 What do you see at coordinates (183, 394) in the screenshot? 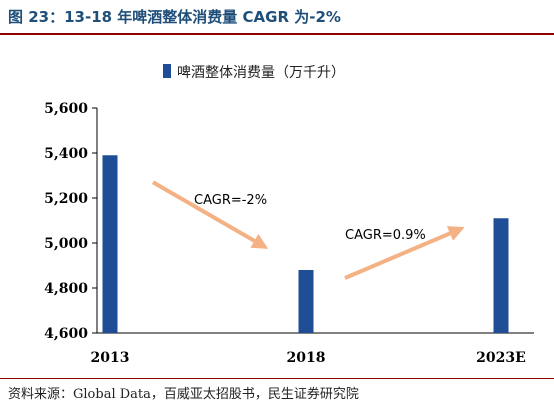
I see `source-note: 资料来源：Global Data，百威亚太招股书，民生证券研究院` at bounding box center [183, 394].